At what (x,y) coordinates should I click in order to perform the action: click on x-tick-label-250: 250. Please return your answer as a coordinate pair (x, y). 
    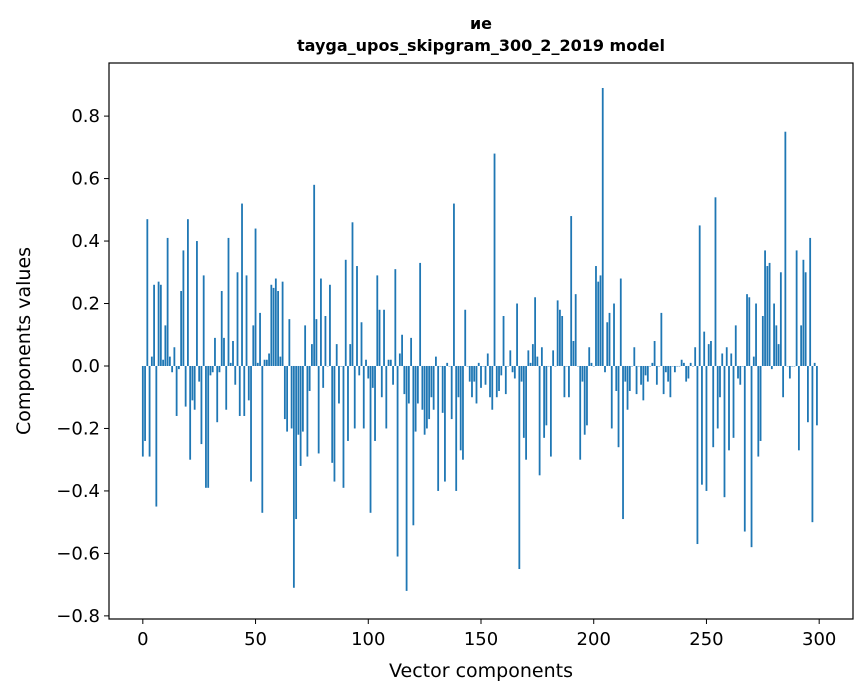
    Looking at the image, I should click on (706, 639).